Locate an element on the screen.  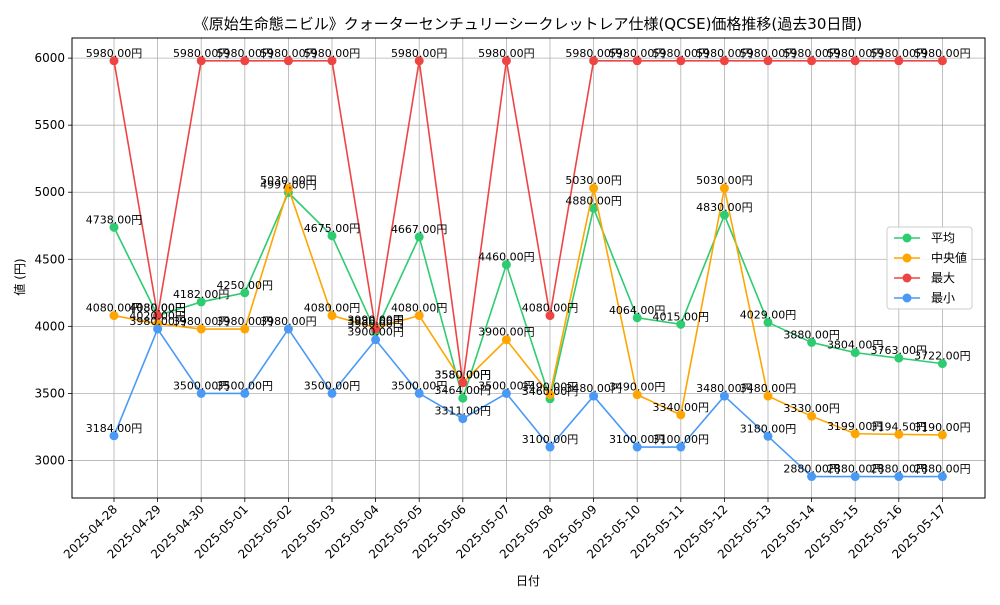
data-label: 3722.00円 is located at coordinates (942, 356).